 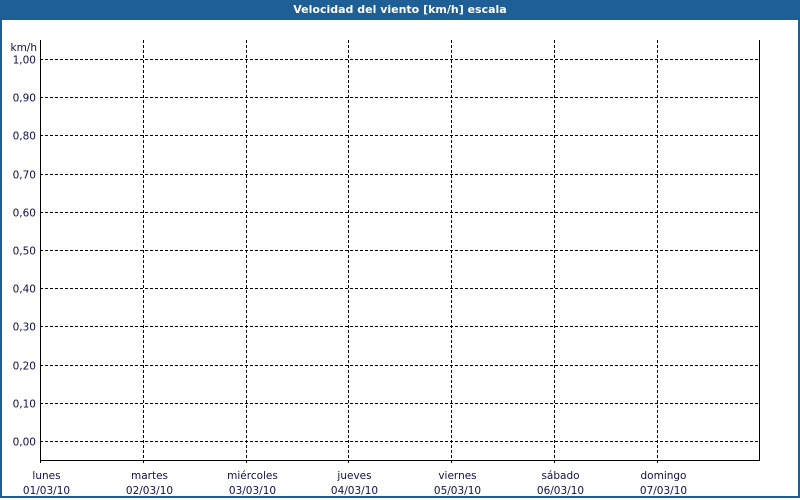 I want to click on x-tick-date: 04/03/10, so click(x=354, y=491).